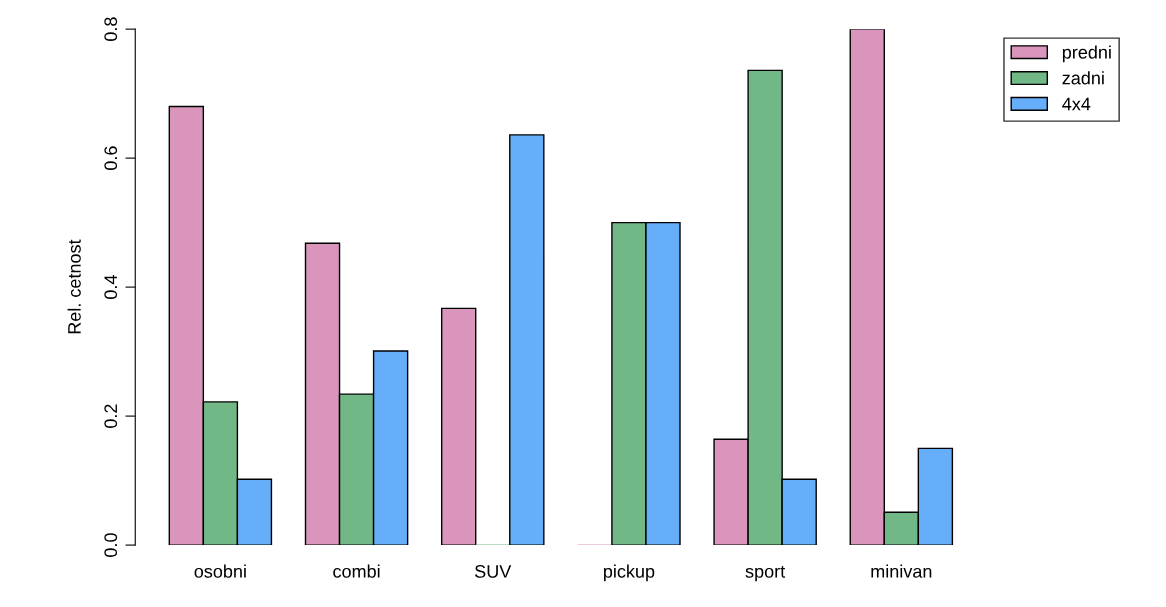 Image resolution: width=1166 pixels, height=607 pixels. Describe the element at coordinates (74, 286) in the screenshot. I see `y-axis-title: Rel. cetnost` at that location.